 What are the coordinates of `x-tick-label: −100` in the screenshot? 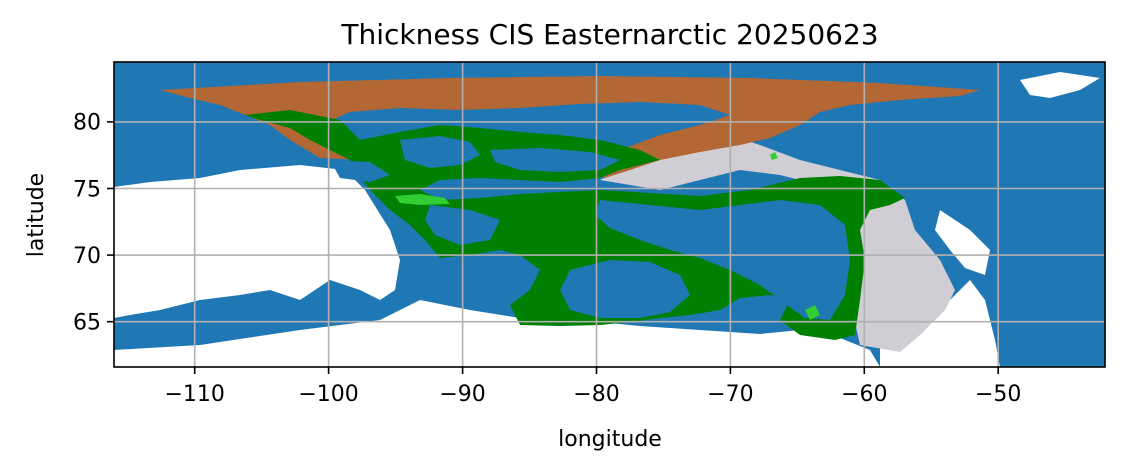 It's located at (328, 394).